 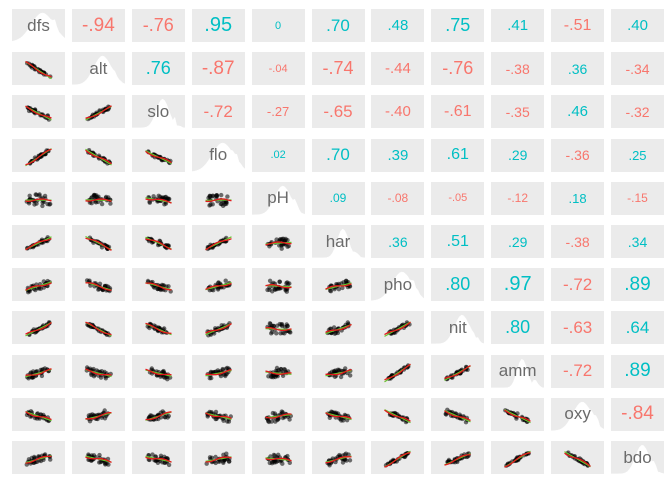 I want to click on diag-panel-nit: nit, so click(x=458, y=328).